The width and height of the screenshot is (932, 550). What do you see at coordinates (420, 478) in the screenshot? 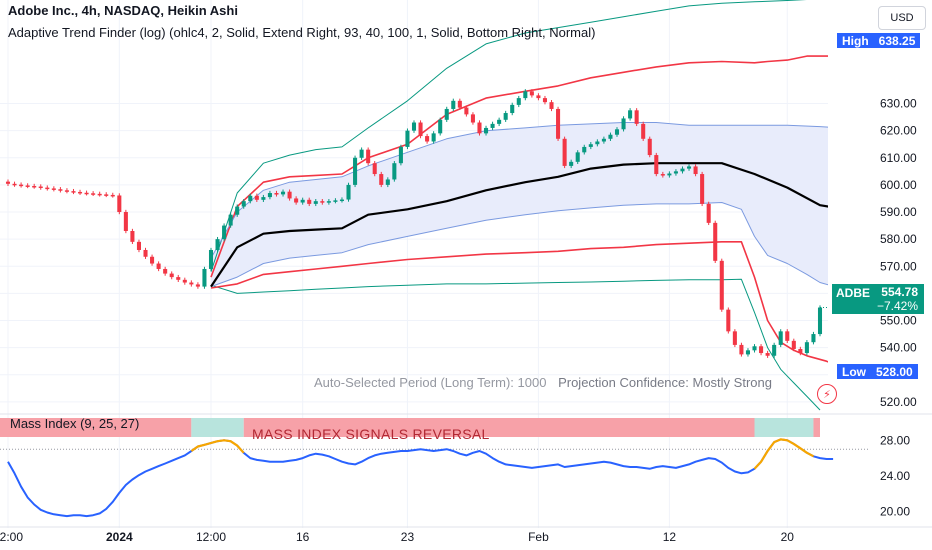
I see `mass-index-line` at bounding box center [420, 478].